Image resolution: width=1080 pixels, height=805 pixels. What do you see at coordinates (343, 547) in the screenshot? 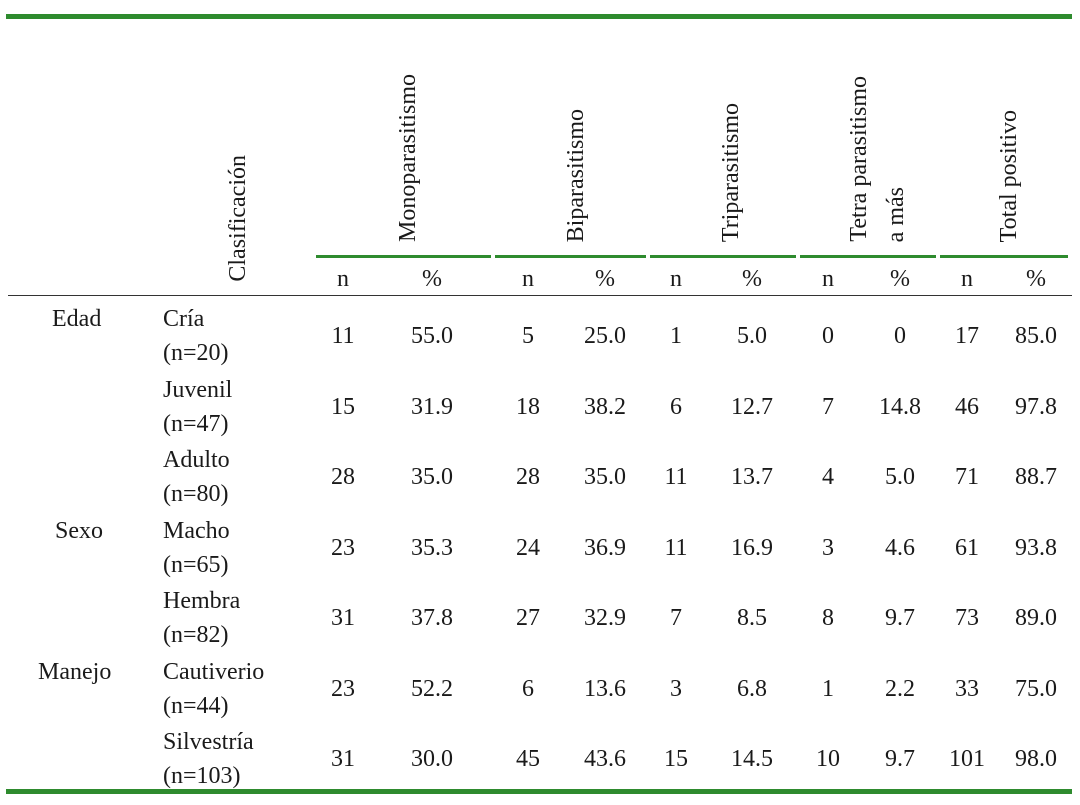
I see `table-cell: 23` at bounding box center [343, 547].